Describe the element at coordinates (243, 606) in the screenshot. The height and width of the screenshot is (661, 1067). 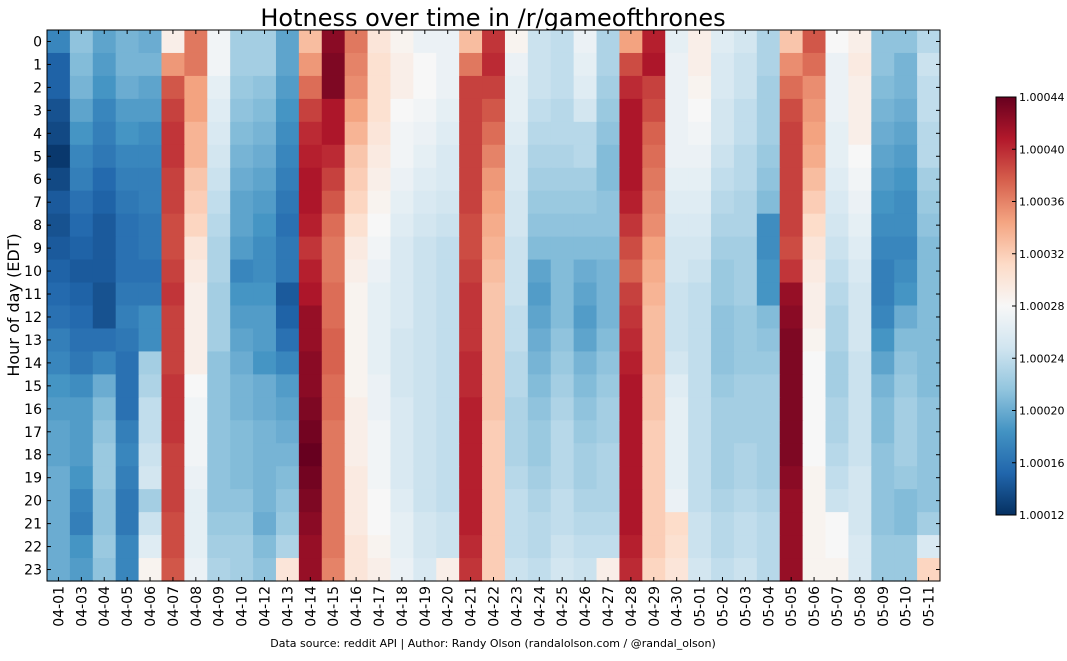
I see `x-tick-label: 04-10` at that location.